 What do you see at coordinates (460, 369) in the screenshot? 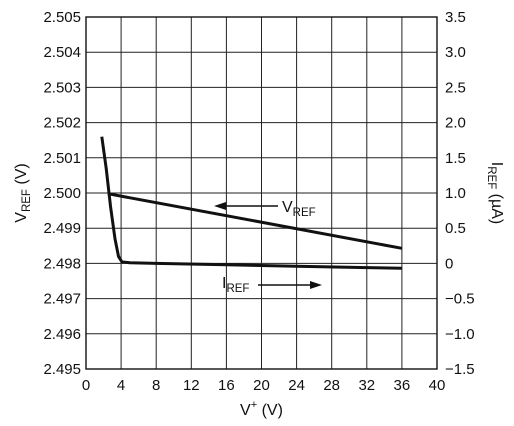
I see `right-tick-label: −1.5` at bounding box center [460, 369].